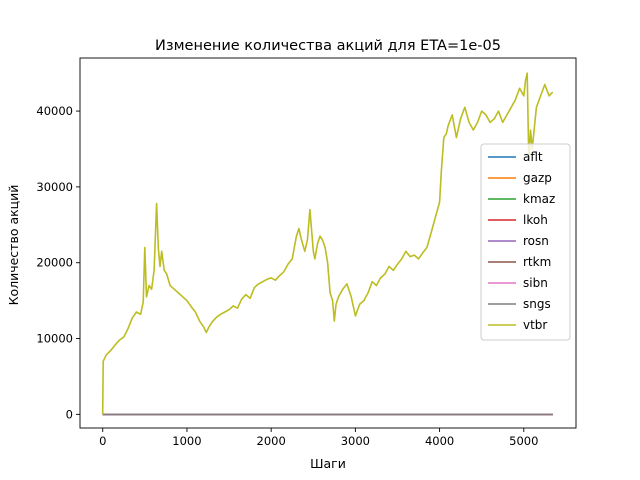 The height and width of the screenshot is (480, 640). I want to click on legend-label-lkoh: lkoh, so click(535, 220).